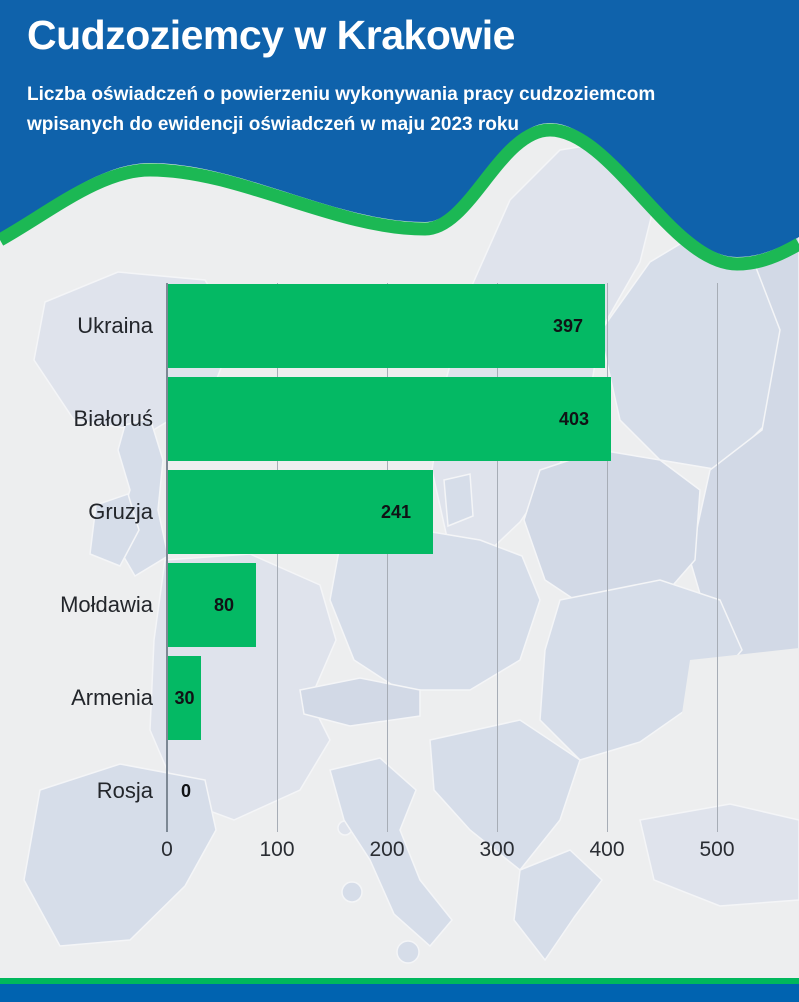 This screenshot has width=799, height=1002. I want to click on x-tick-label: 100, so click(277, 849).